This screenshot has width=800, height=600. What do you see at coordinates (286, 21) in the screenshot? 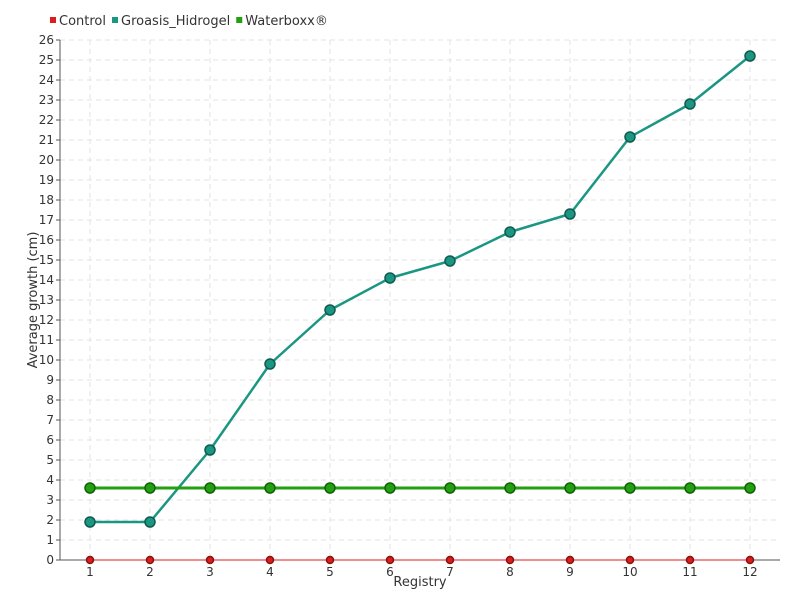
I see `legend-label: Waterboxx®` at bounding box center [286, 21].